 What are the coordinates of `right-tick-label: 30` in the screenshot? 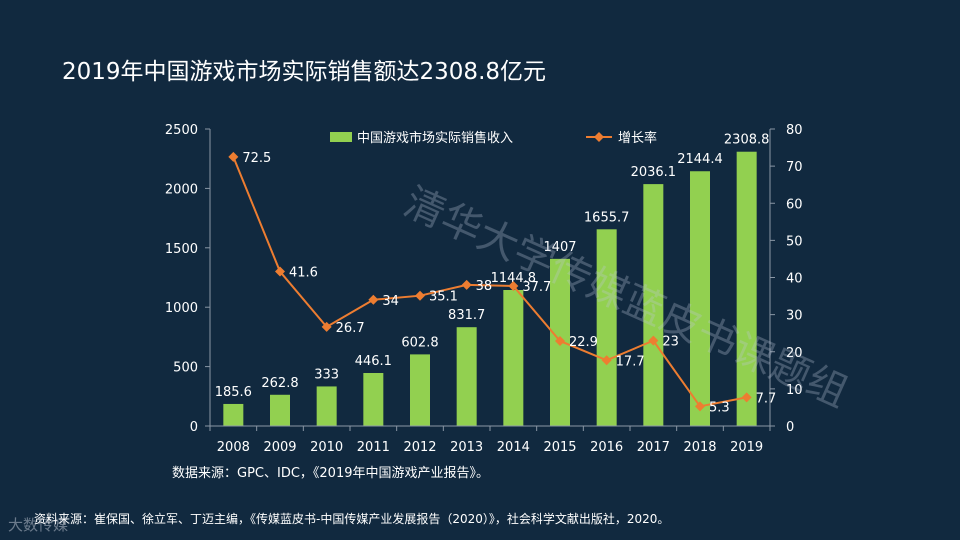 It's located at (794, 316).